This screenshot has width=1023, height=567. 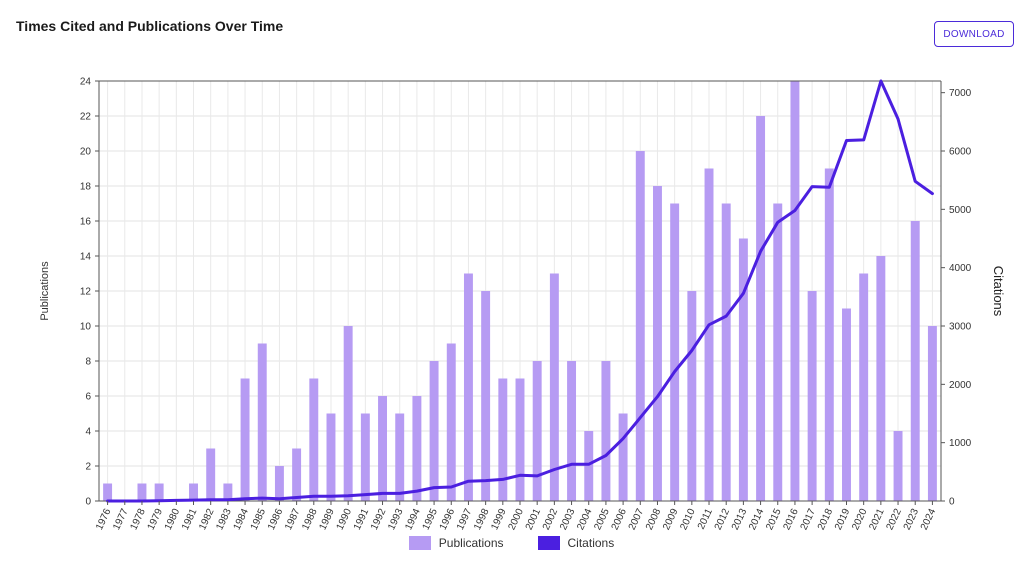 I want to click on point-citations-2008, so click(x=657, y=396).